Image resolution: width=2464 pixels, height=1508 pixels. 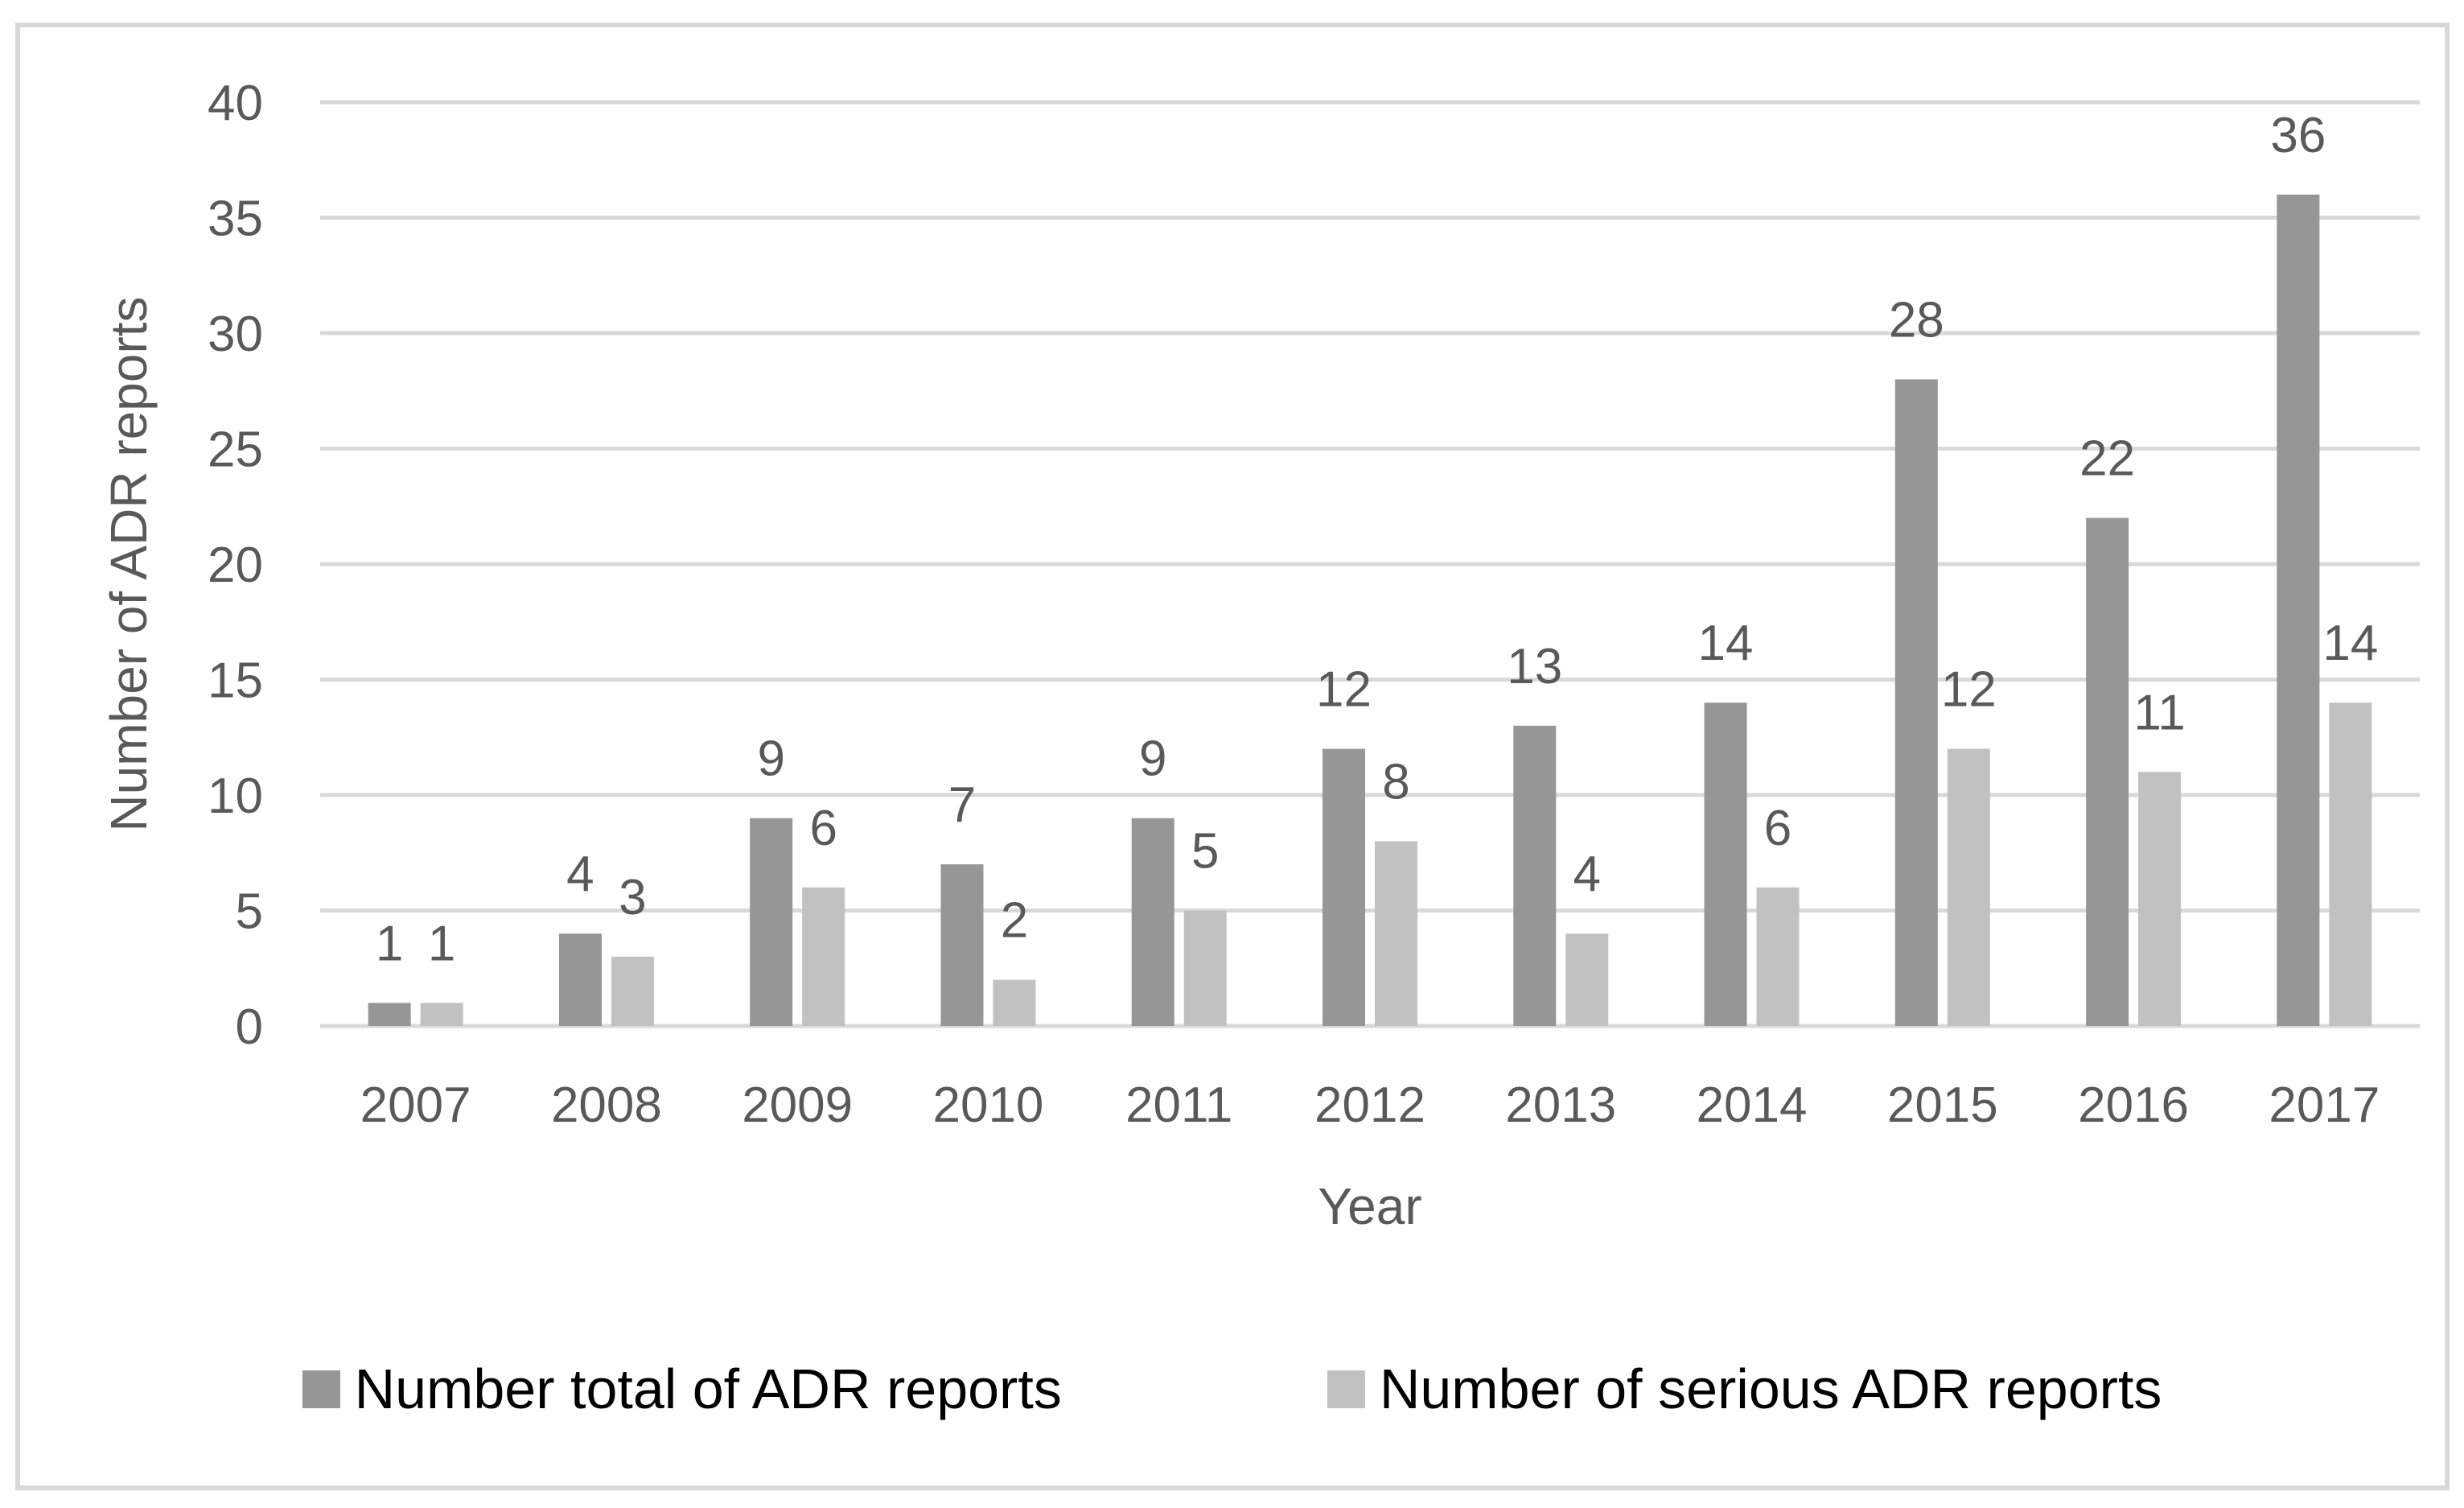 What do you see at coordinates (2107, 459) in the screenshot?
I see `data-label-total-2016: 22` at bounding box center [2107, 459].